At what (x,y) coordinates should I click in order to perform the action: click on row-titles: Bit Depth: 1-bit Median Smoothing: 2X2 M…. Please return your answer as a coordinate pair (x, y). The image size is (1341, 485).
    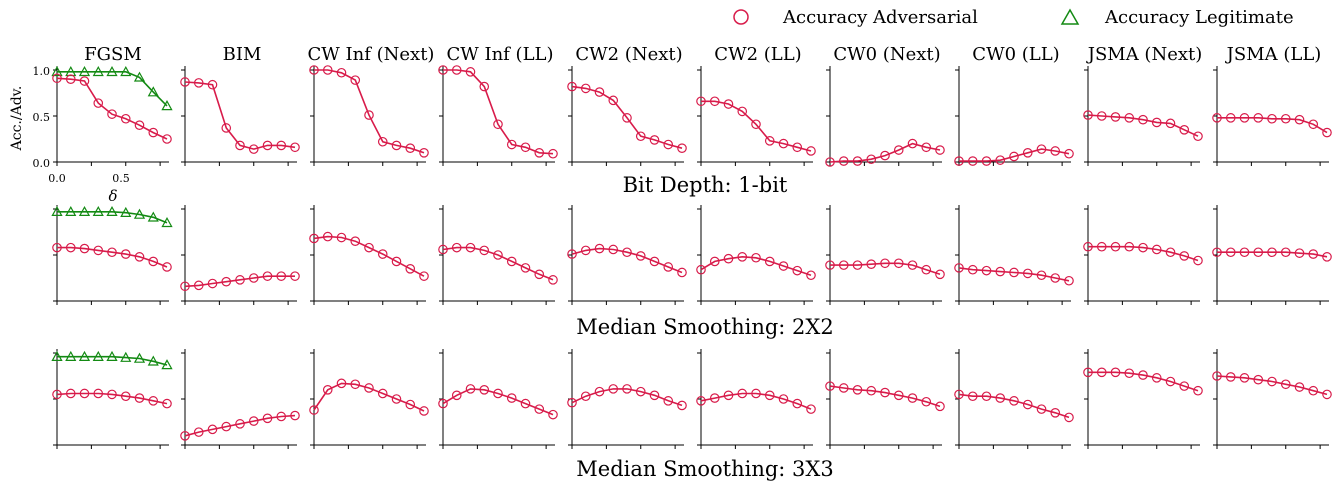
    Looking at the image, I should click on (704, 327).